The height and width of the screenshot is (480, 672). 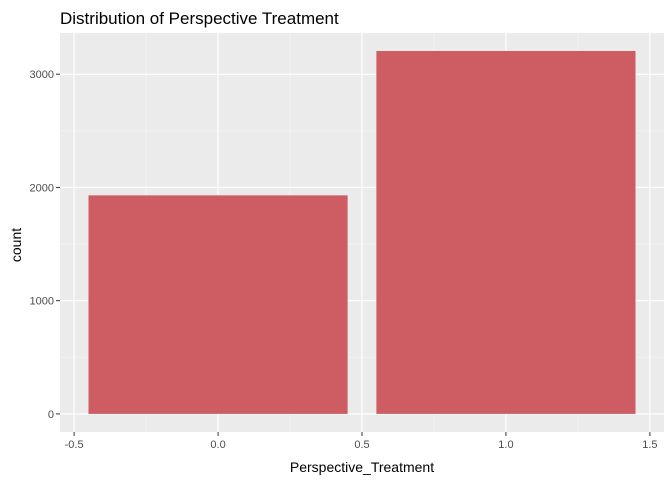 What do you see at coordinates (16, 245) in the screenshot?
I see `y-axis-title: count` at bounding box center [16, 245].